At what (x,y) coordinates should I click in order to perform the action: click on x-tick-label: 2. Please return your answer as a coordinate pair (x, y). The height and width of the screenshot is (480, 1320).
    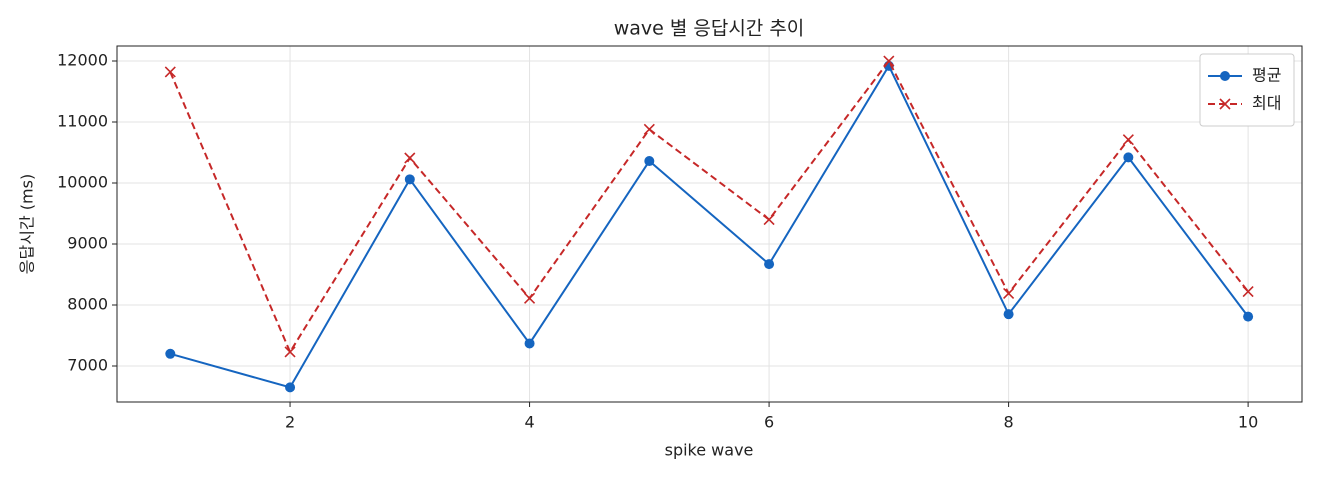
    Looking at the image, I should click on (290, 422).